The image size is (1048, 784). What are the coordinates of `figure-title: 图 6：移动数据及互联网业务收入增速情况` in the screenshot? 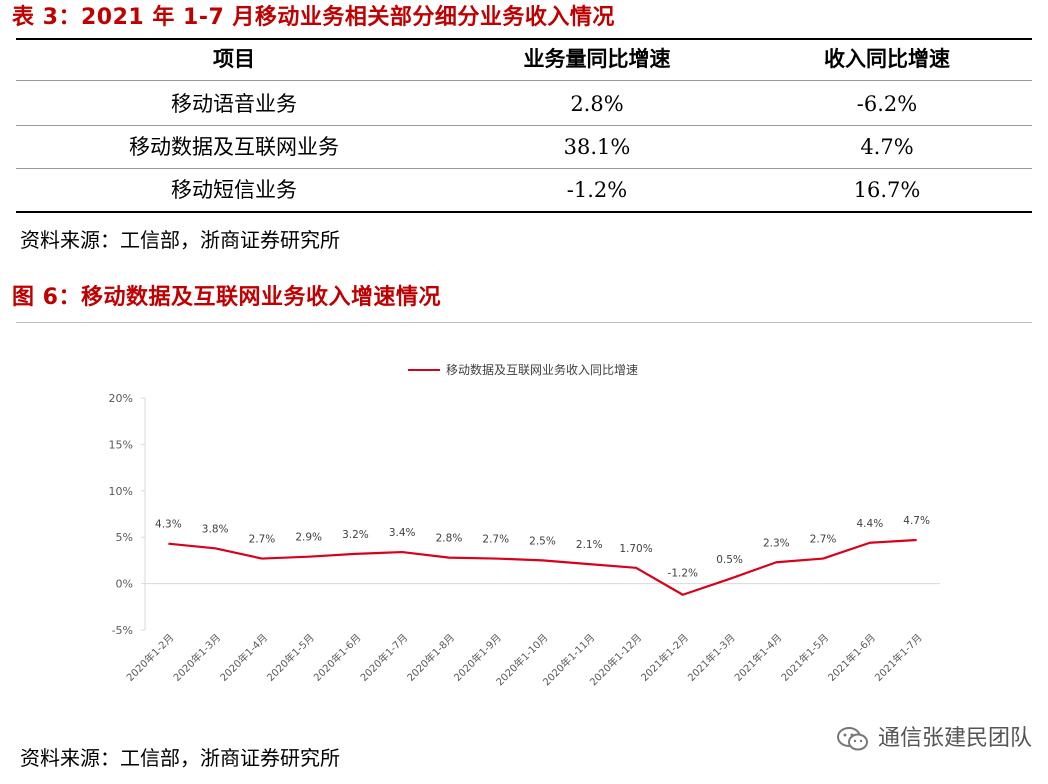 It's located at (226, 297).